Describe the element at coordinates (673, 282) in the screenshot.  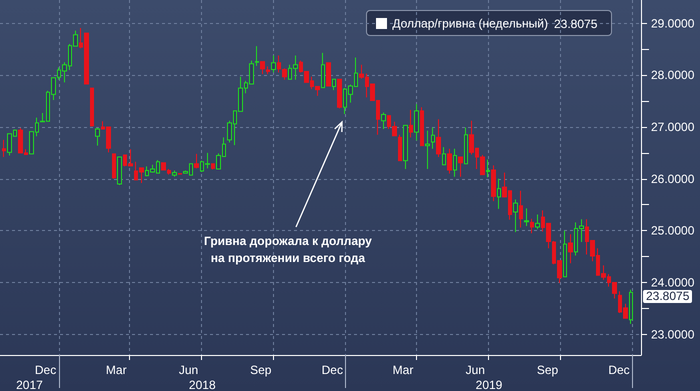
I see `y-tick-label: 24.0000` at that location.